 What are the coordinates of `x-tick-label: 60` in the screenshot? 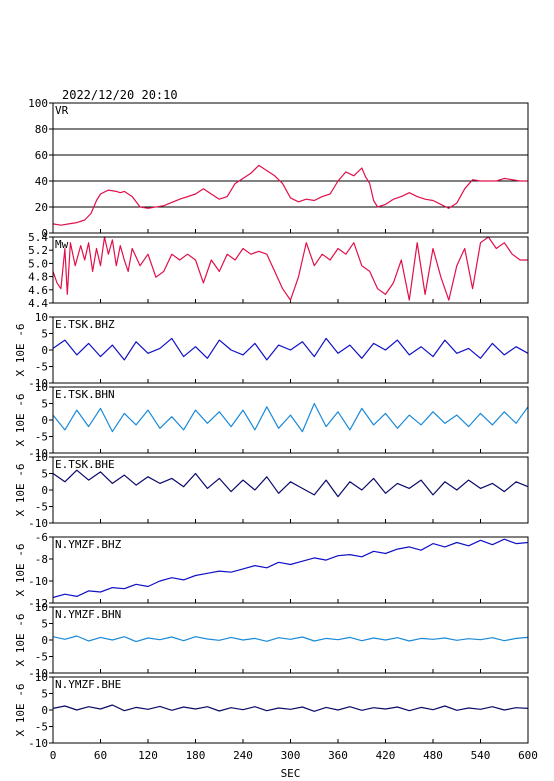 It's located at (100, 755).